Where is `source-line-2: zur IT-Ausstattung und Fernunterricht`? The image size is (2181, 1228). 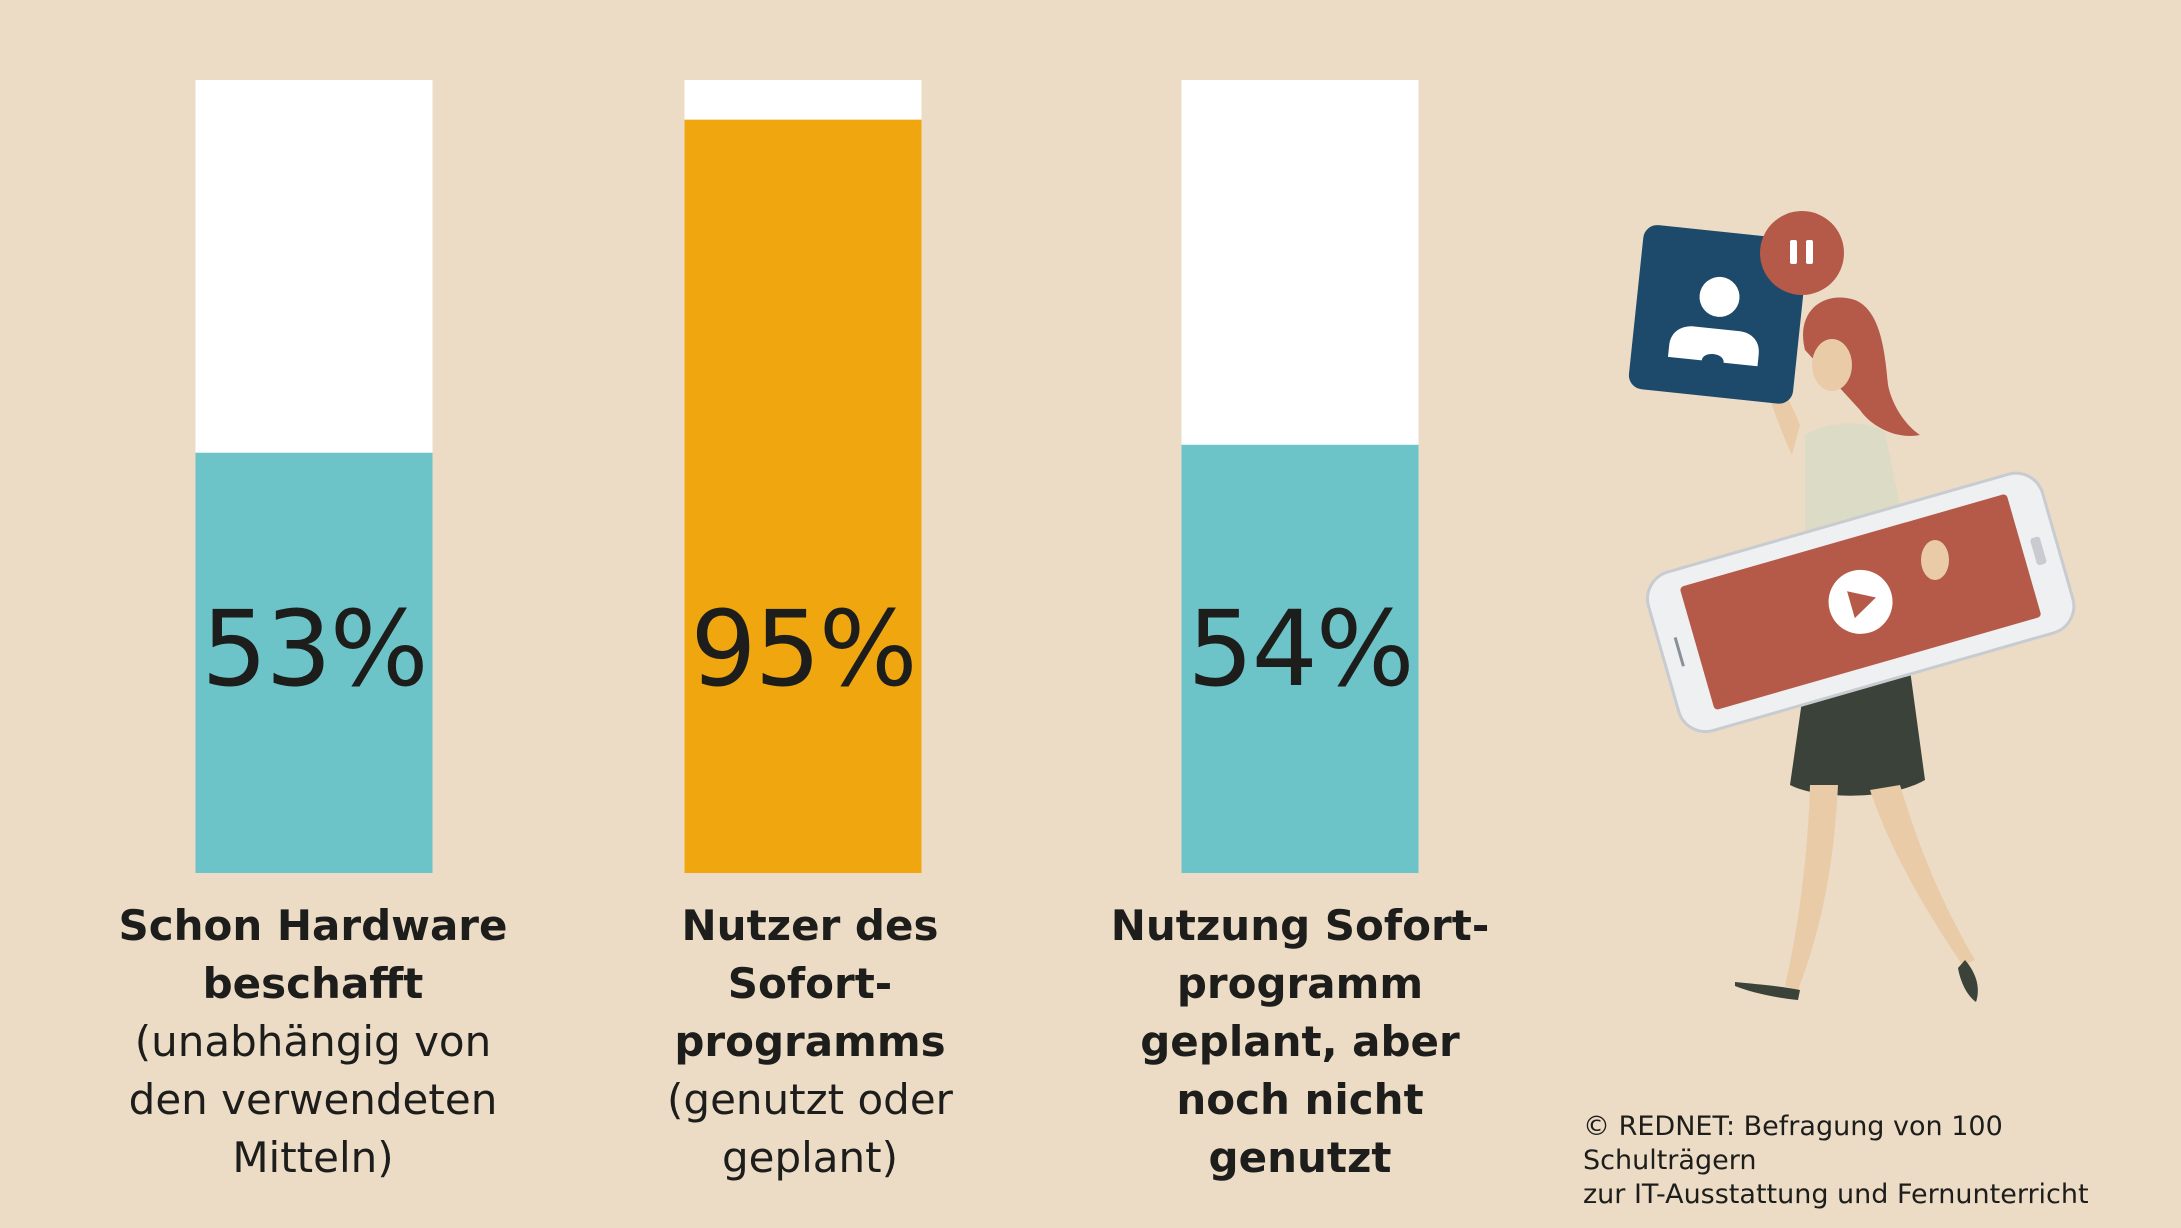
source-line-2: zur IT-Ausstattung und Fernunterricht is located at coordinates (1836, 1194).